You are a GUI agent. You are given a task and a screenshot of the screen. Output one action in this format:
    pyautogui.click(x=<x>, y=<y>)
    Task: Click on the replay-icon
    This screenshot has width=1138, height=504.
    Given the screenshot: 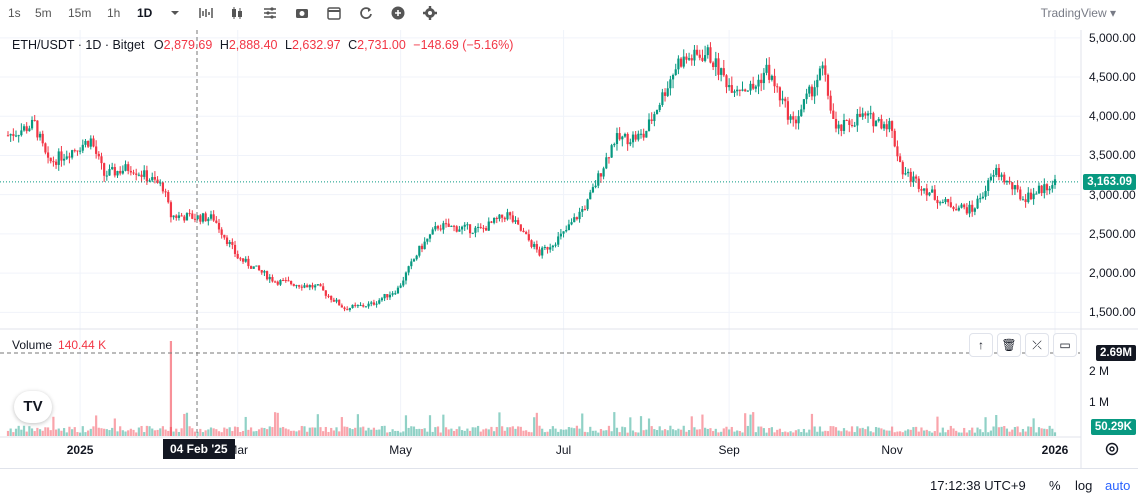 What is the action you would take?
    pyautogui.click(x=366, y=13)
    